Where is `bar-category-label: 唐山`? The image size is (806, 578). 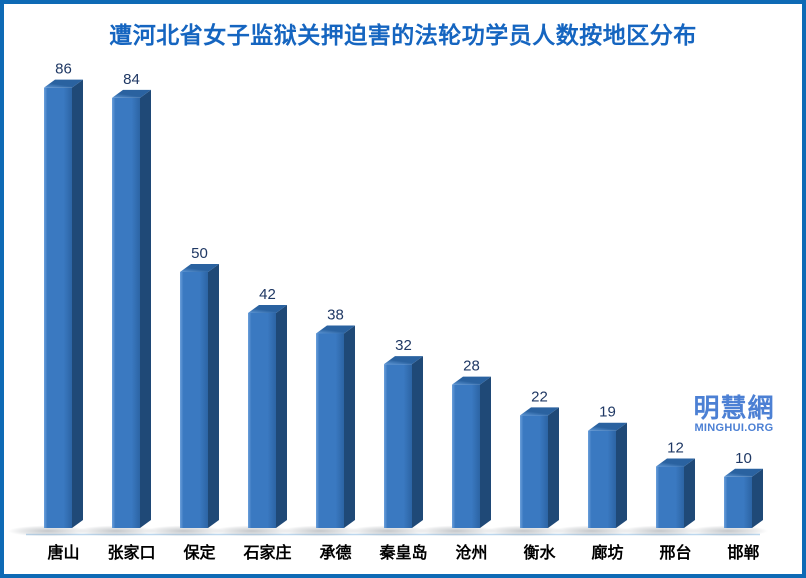 bar-category-label: 唐山 is located at coordinates (63, 552).